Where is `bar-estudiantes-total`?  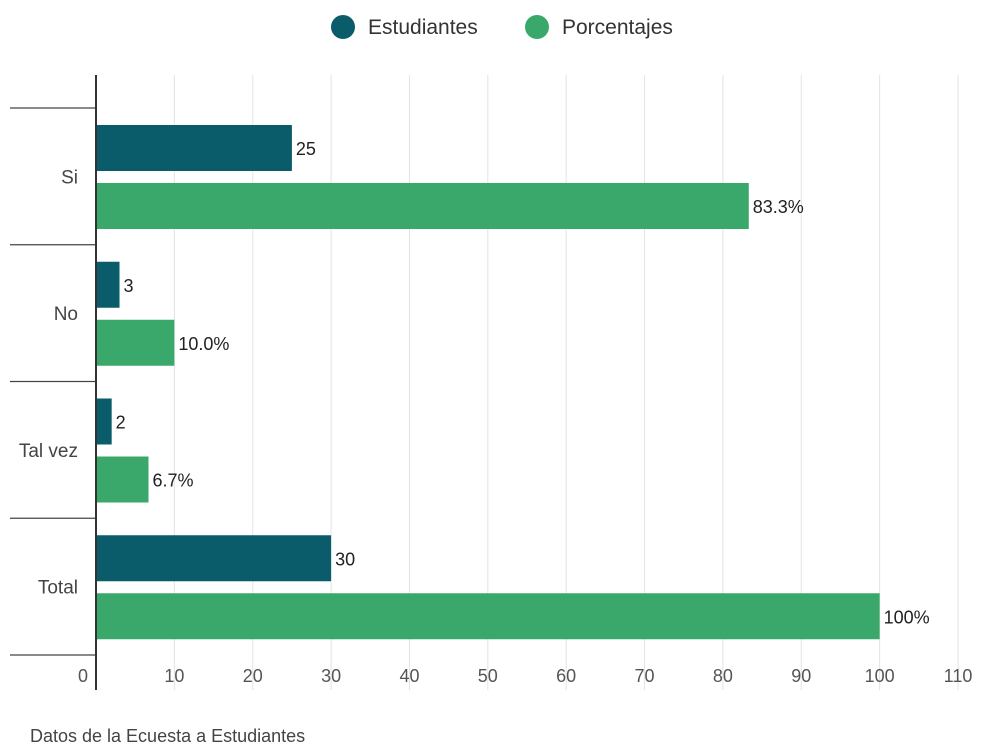
bar-estudiantes-total is located at coordinates (214, 558).